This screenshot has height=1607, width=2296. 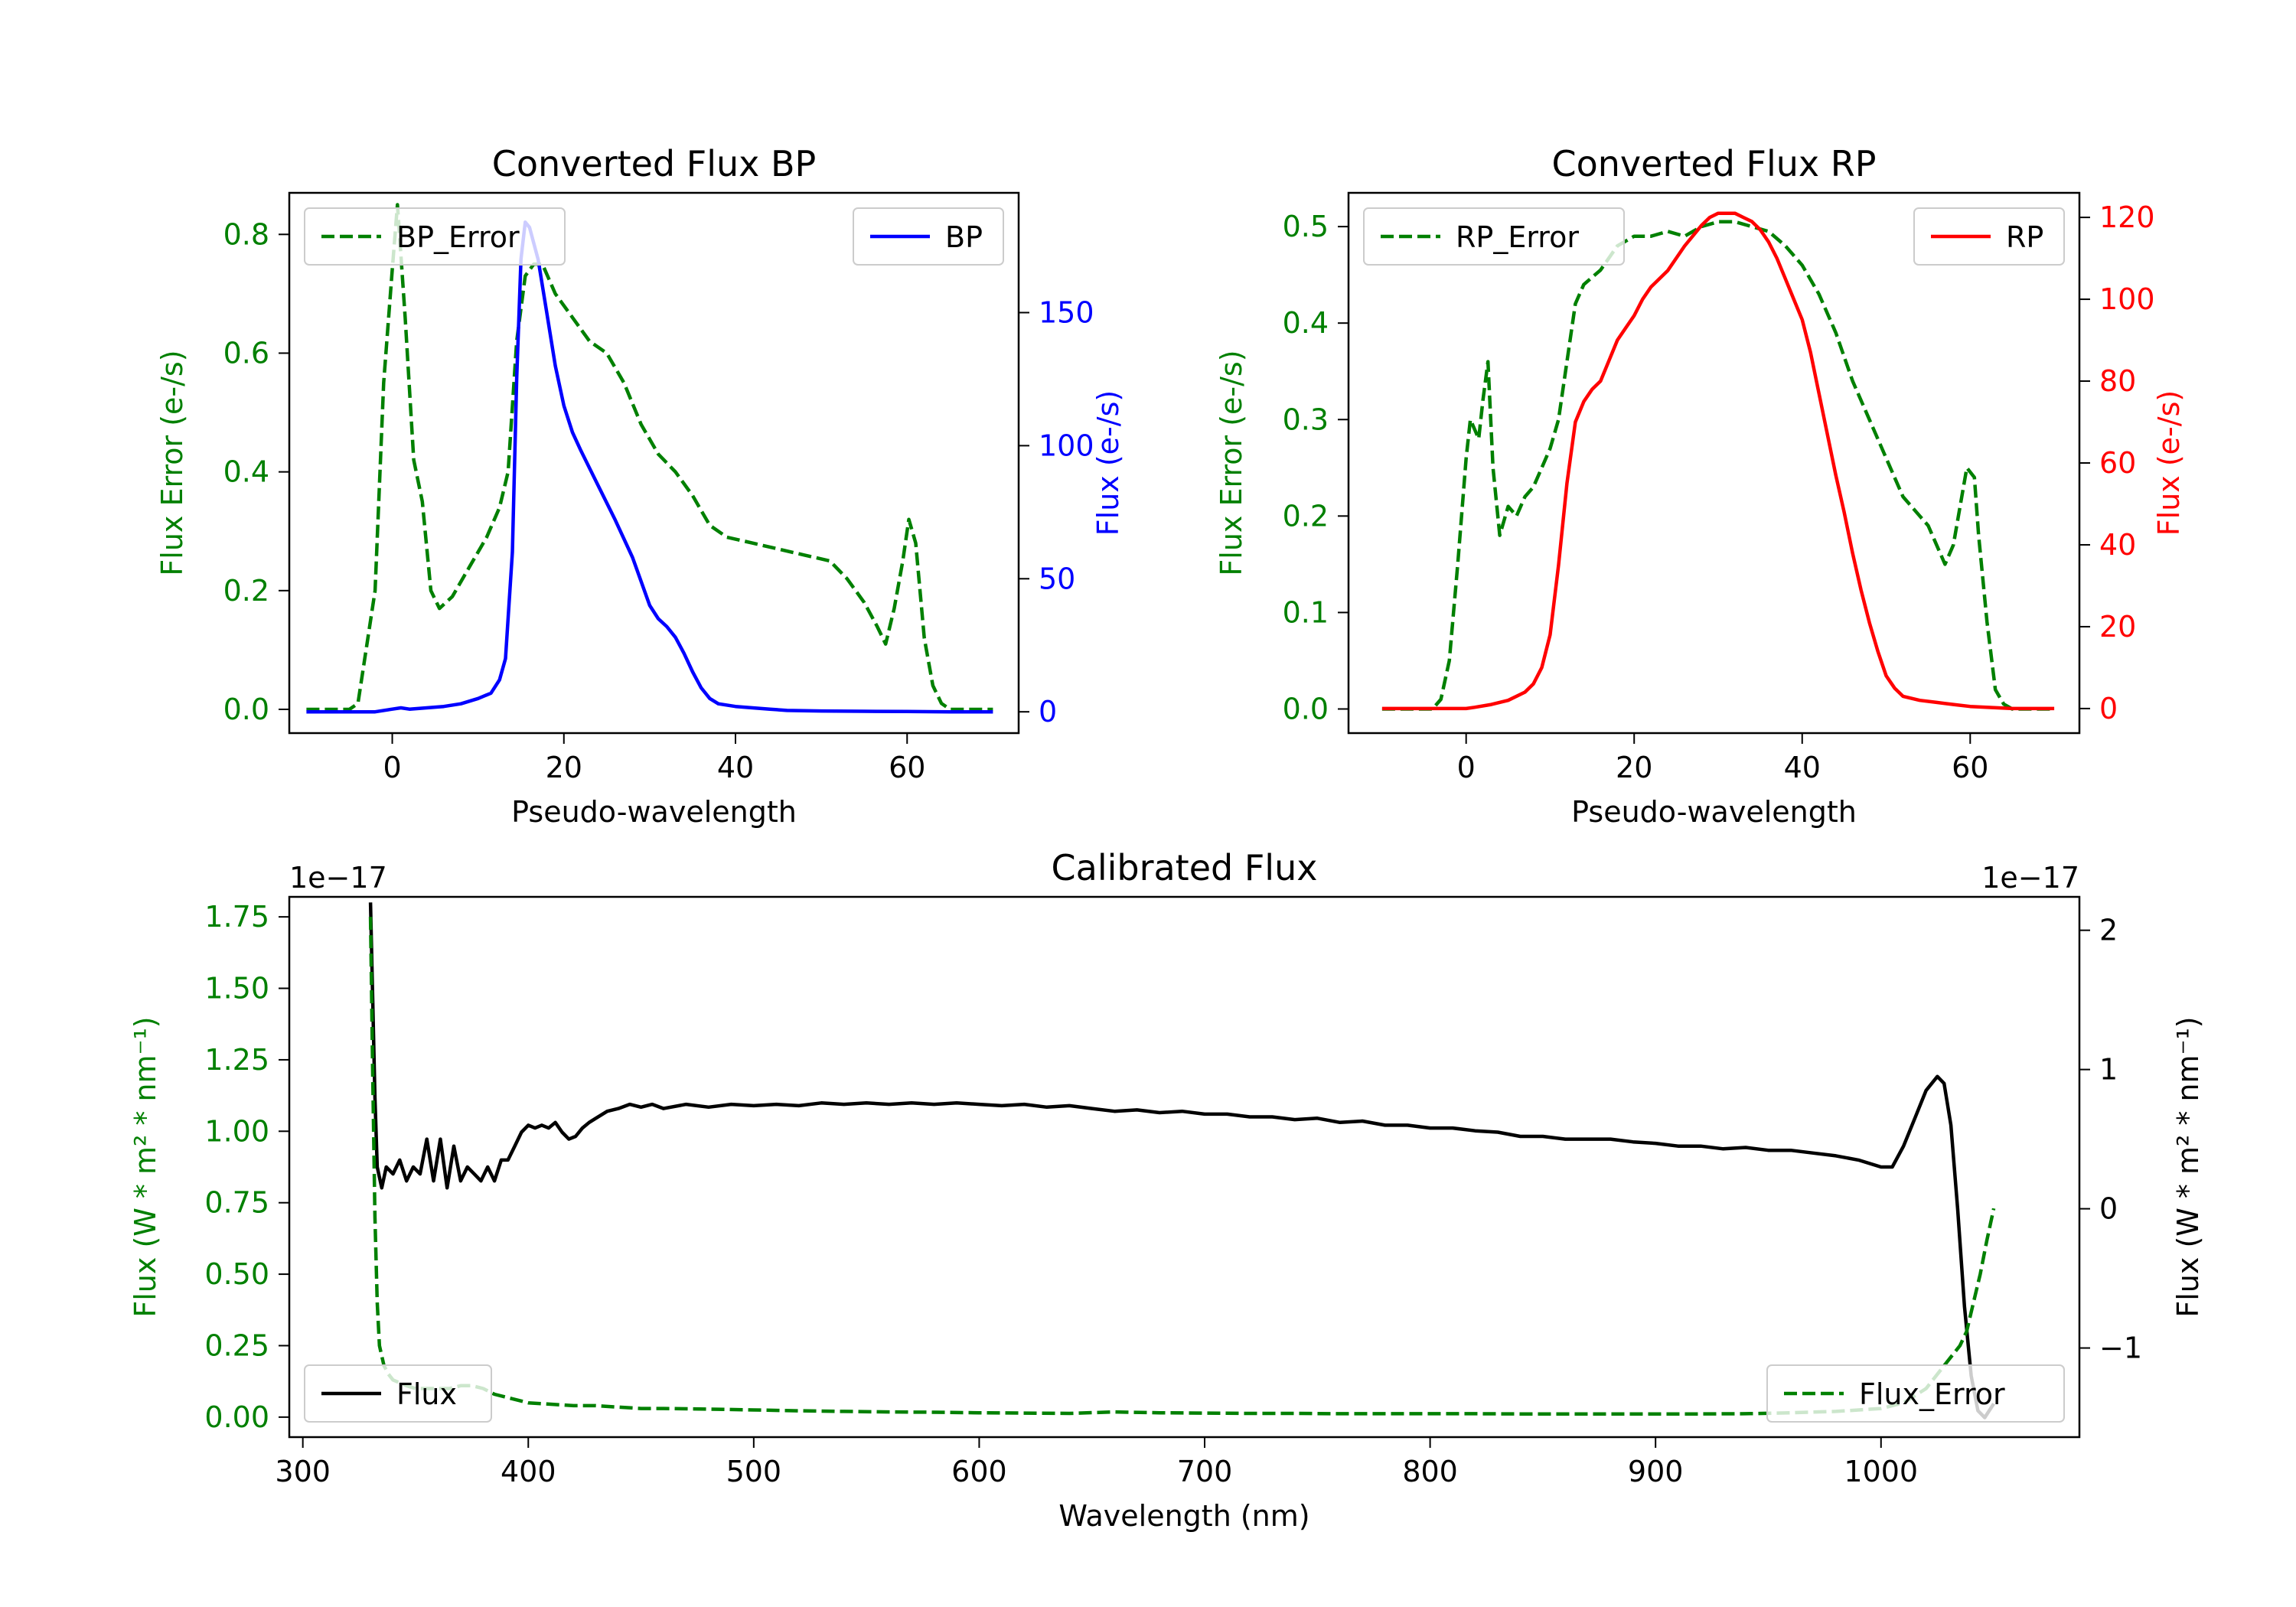 I want to click on series-line-rp-error, so click(x=1718, y=466).